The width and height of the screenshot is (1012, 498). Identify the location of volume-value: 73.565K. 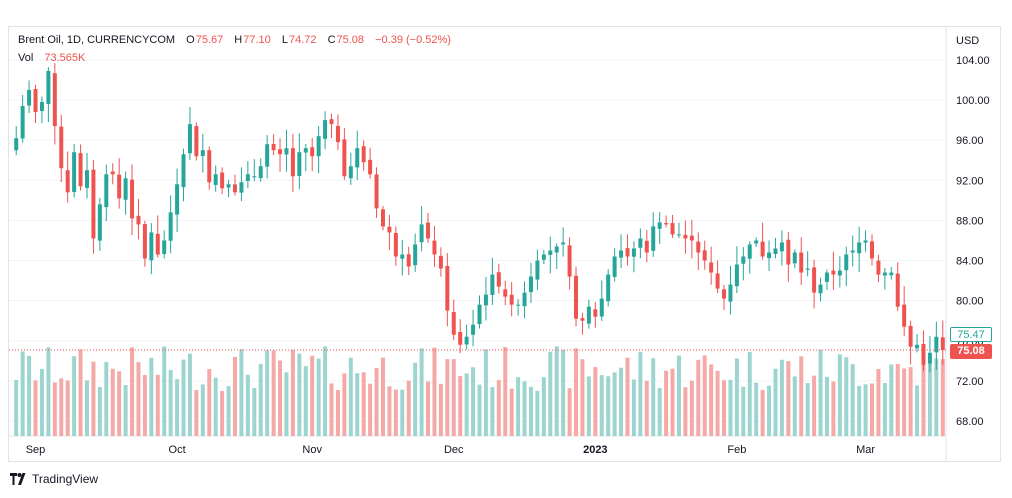
(65, 58).